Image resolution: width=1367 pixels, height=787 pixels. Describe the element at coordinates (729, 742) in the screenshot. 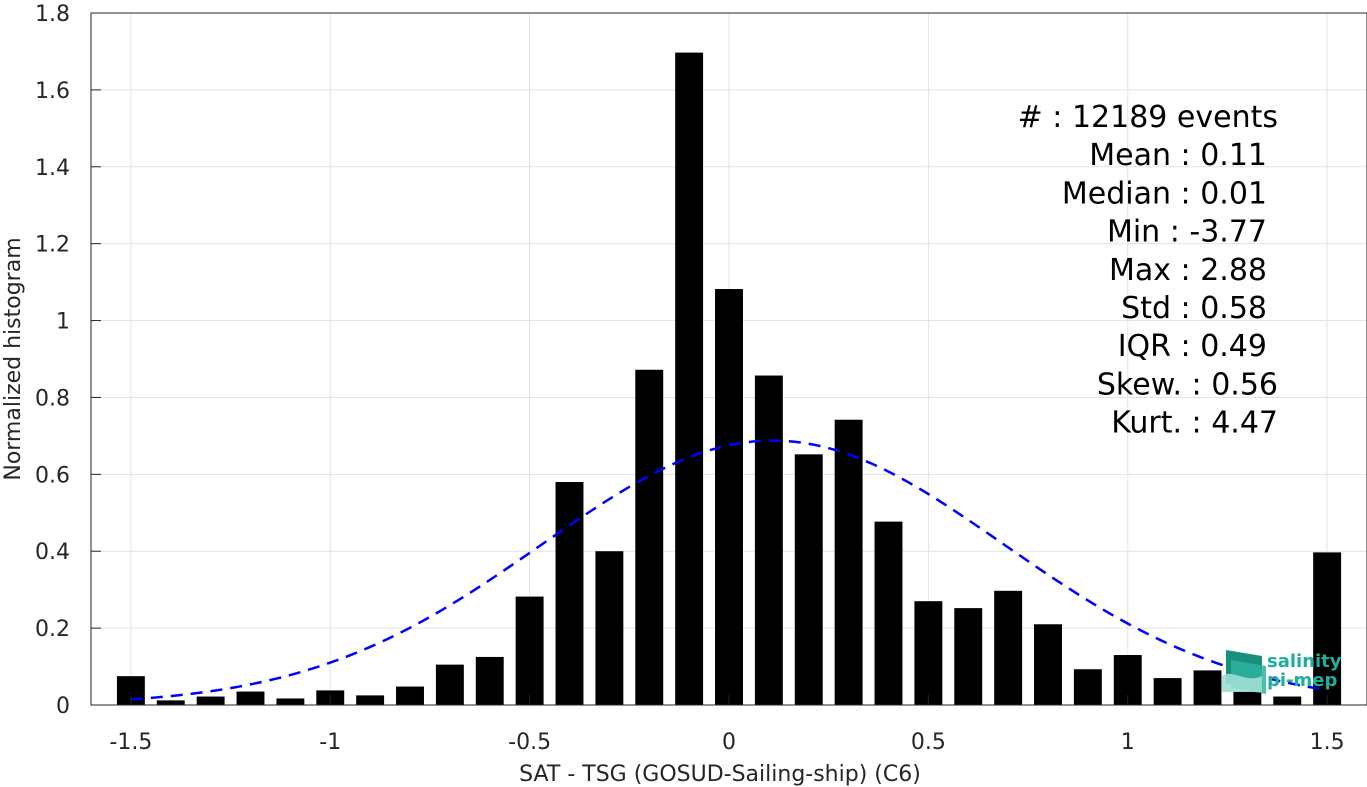

I see `x-tick-label: 0` at that location.